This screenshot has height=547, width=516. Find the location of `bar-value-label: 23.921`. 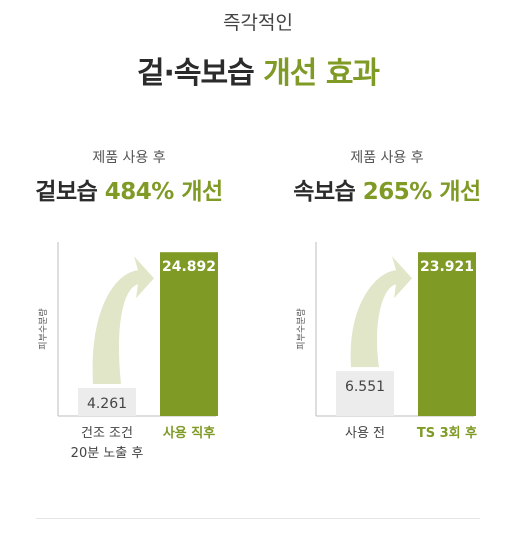

bar-value-label: 23.921 is located at coordinates (447, 267).